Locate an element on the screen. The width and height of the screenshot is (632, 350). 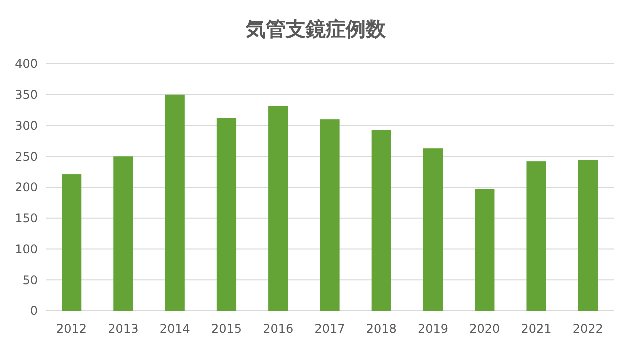
x-tick-label: 2018 is located at coordinates (381, 329).